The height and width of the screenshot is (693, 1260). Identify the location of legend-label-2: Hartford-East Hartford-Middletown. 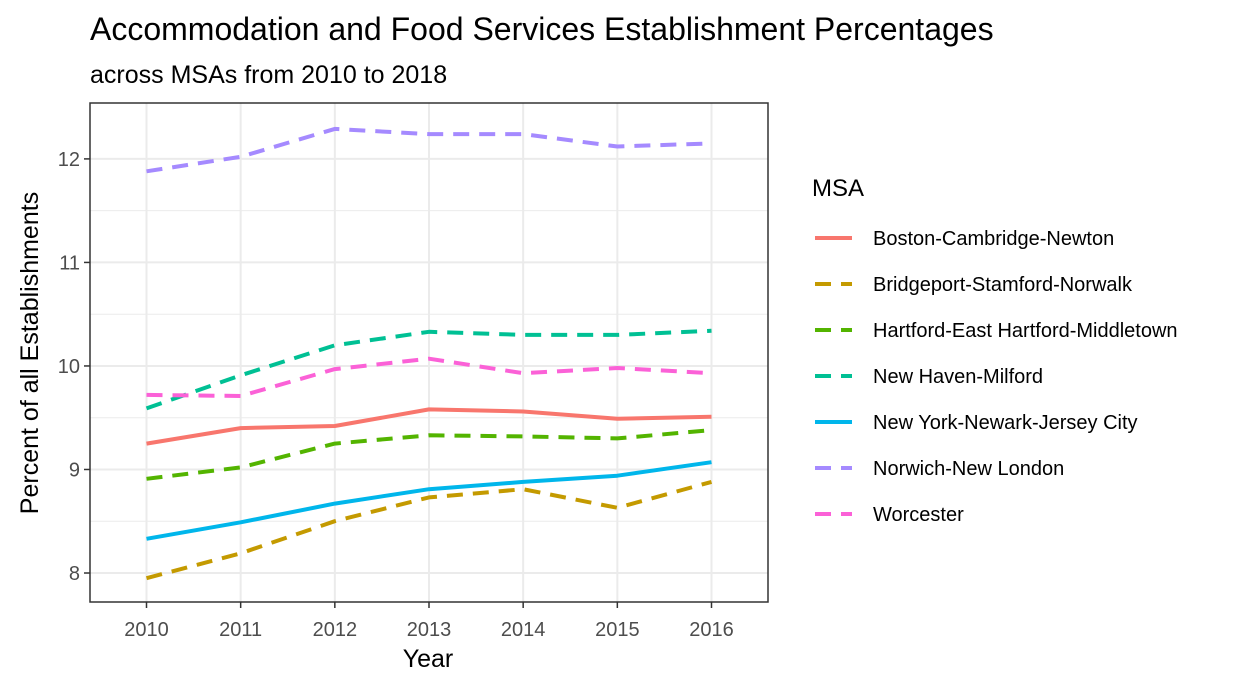
(1025, 331).